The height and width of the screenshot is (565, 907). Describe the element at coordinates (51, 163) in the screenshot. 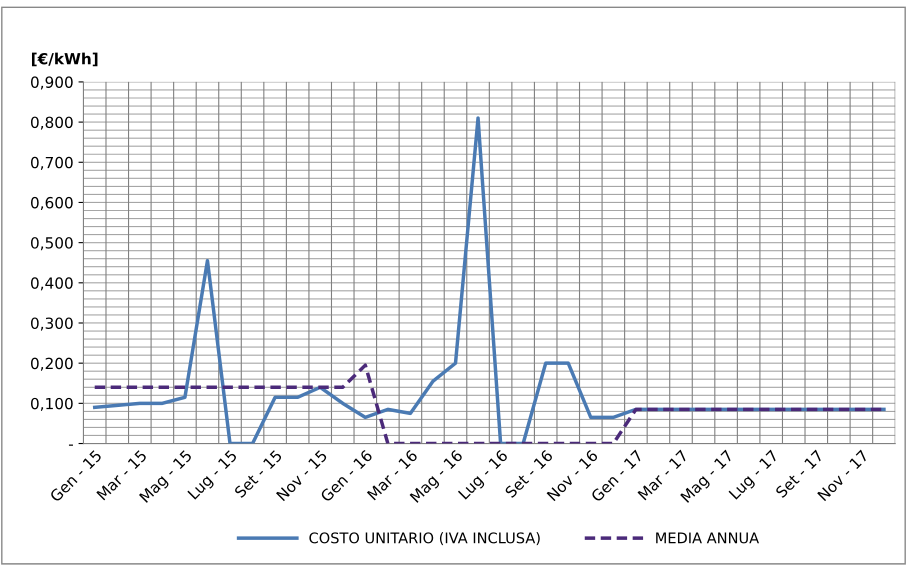

I see `y-tick-label: 0,700` at that location.